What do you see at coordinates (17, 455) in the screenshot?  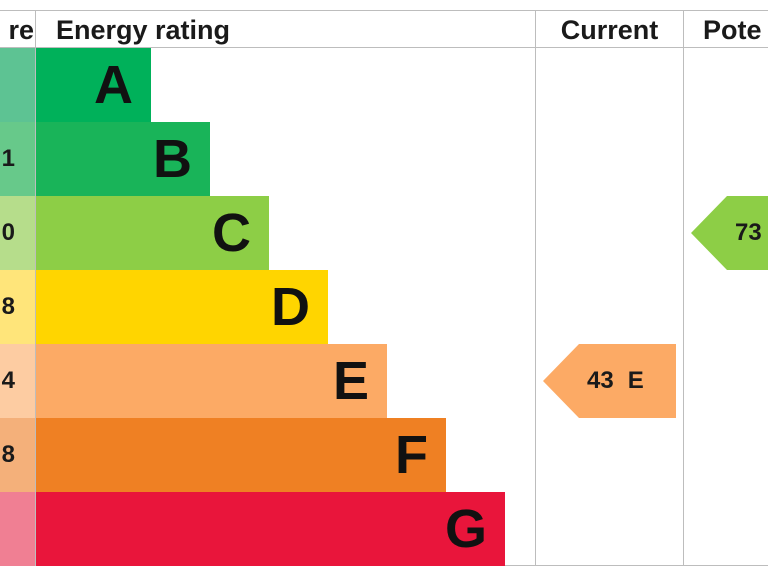 I see `score-cell-f: 8` at bounding box center [17, 455].